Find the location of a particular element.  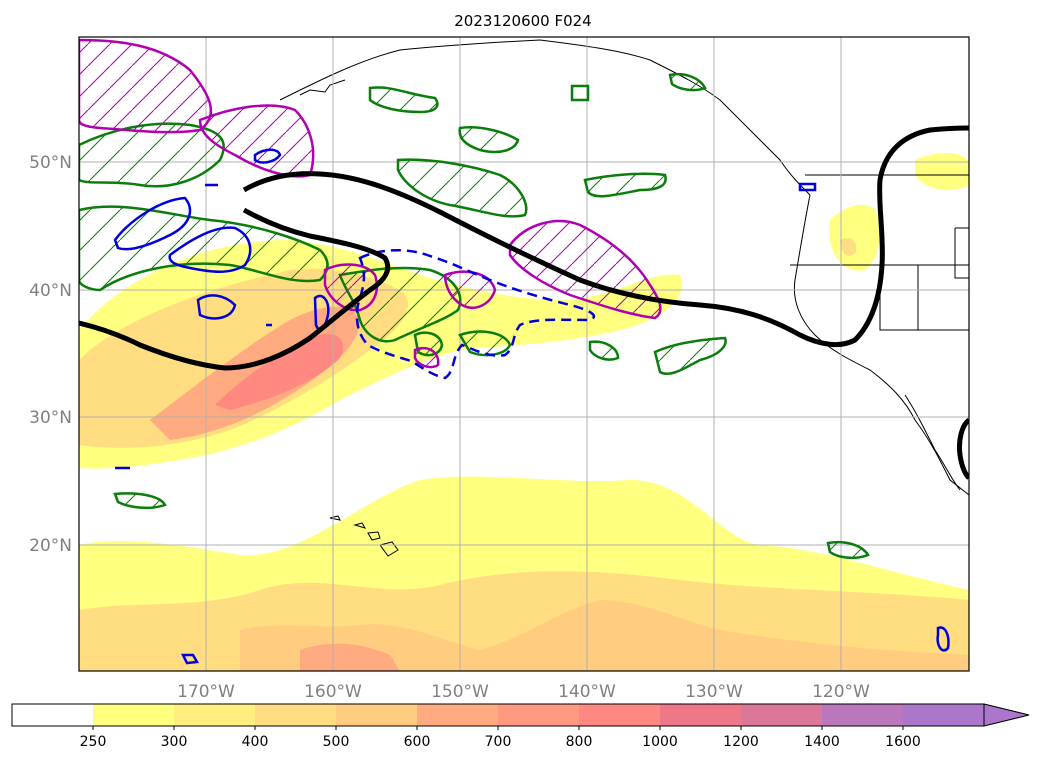

colorbar-tick-label: 1600 is located at coordinates (903, 742).